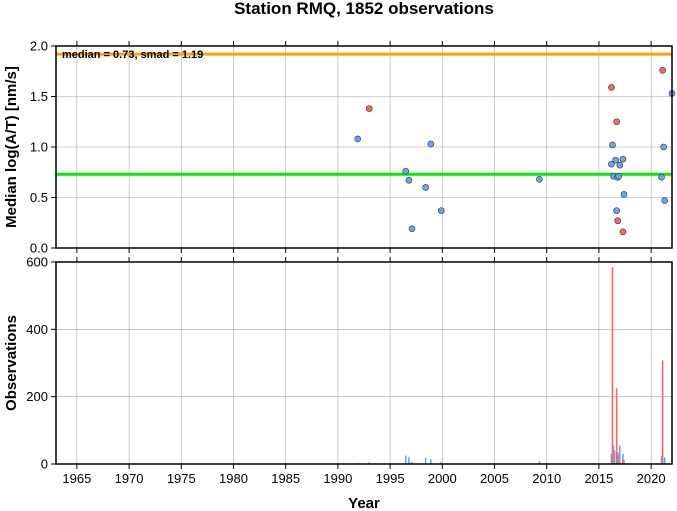 Image resolution: width=677 pixels, height=511 pixels. I want to click on bottom-y-axis-label: Observations, so click(11, 363).